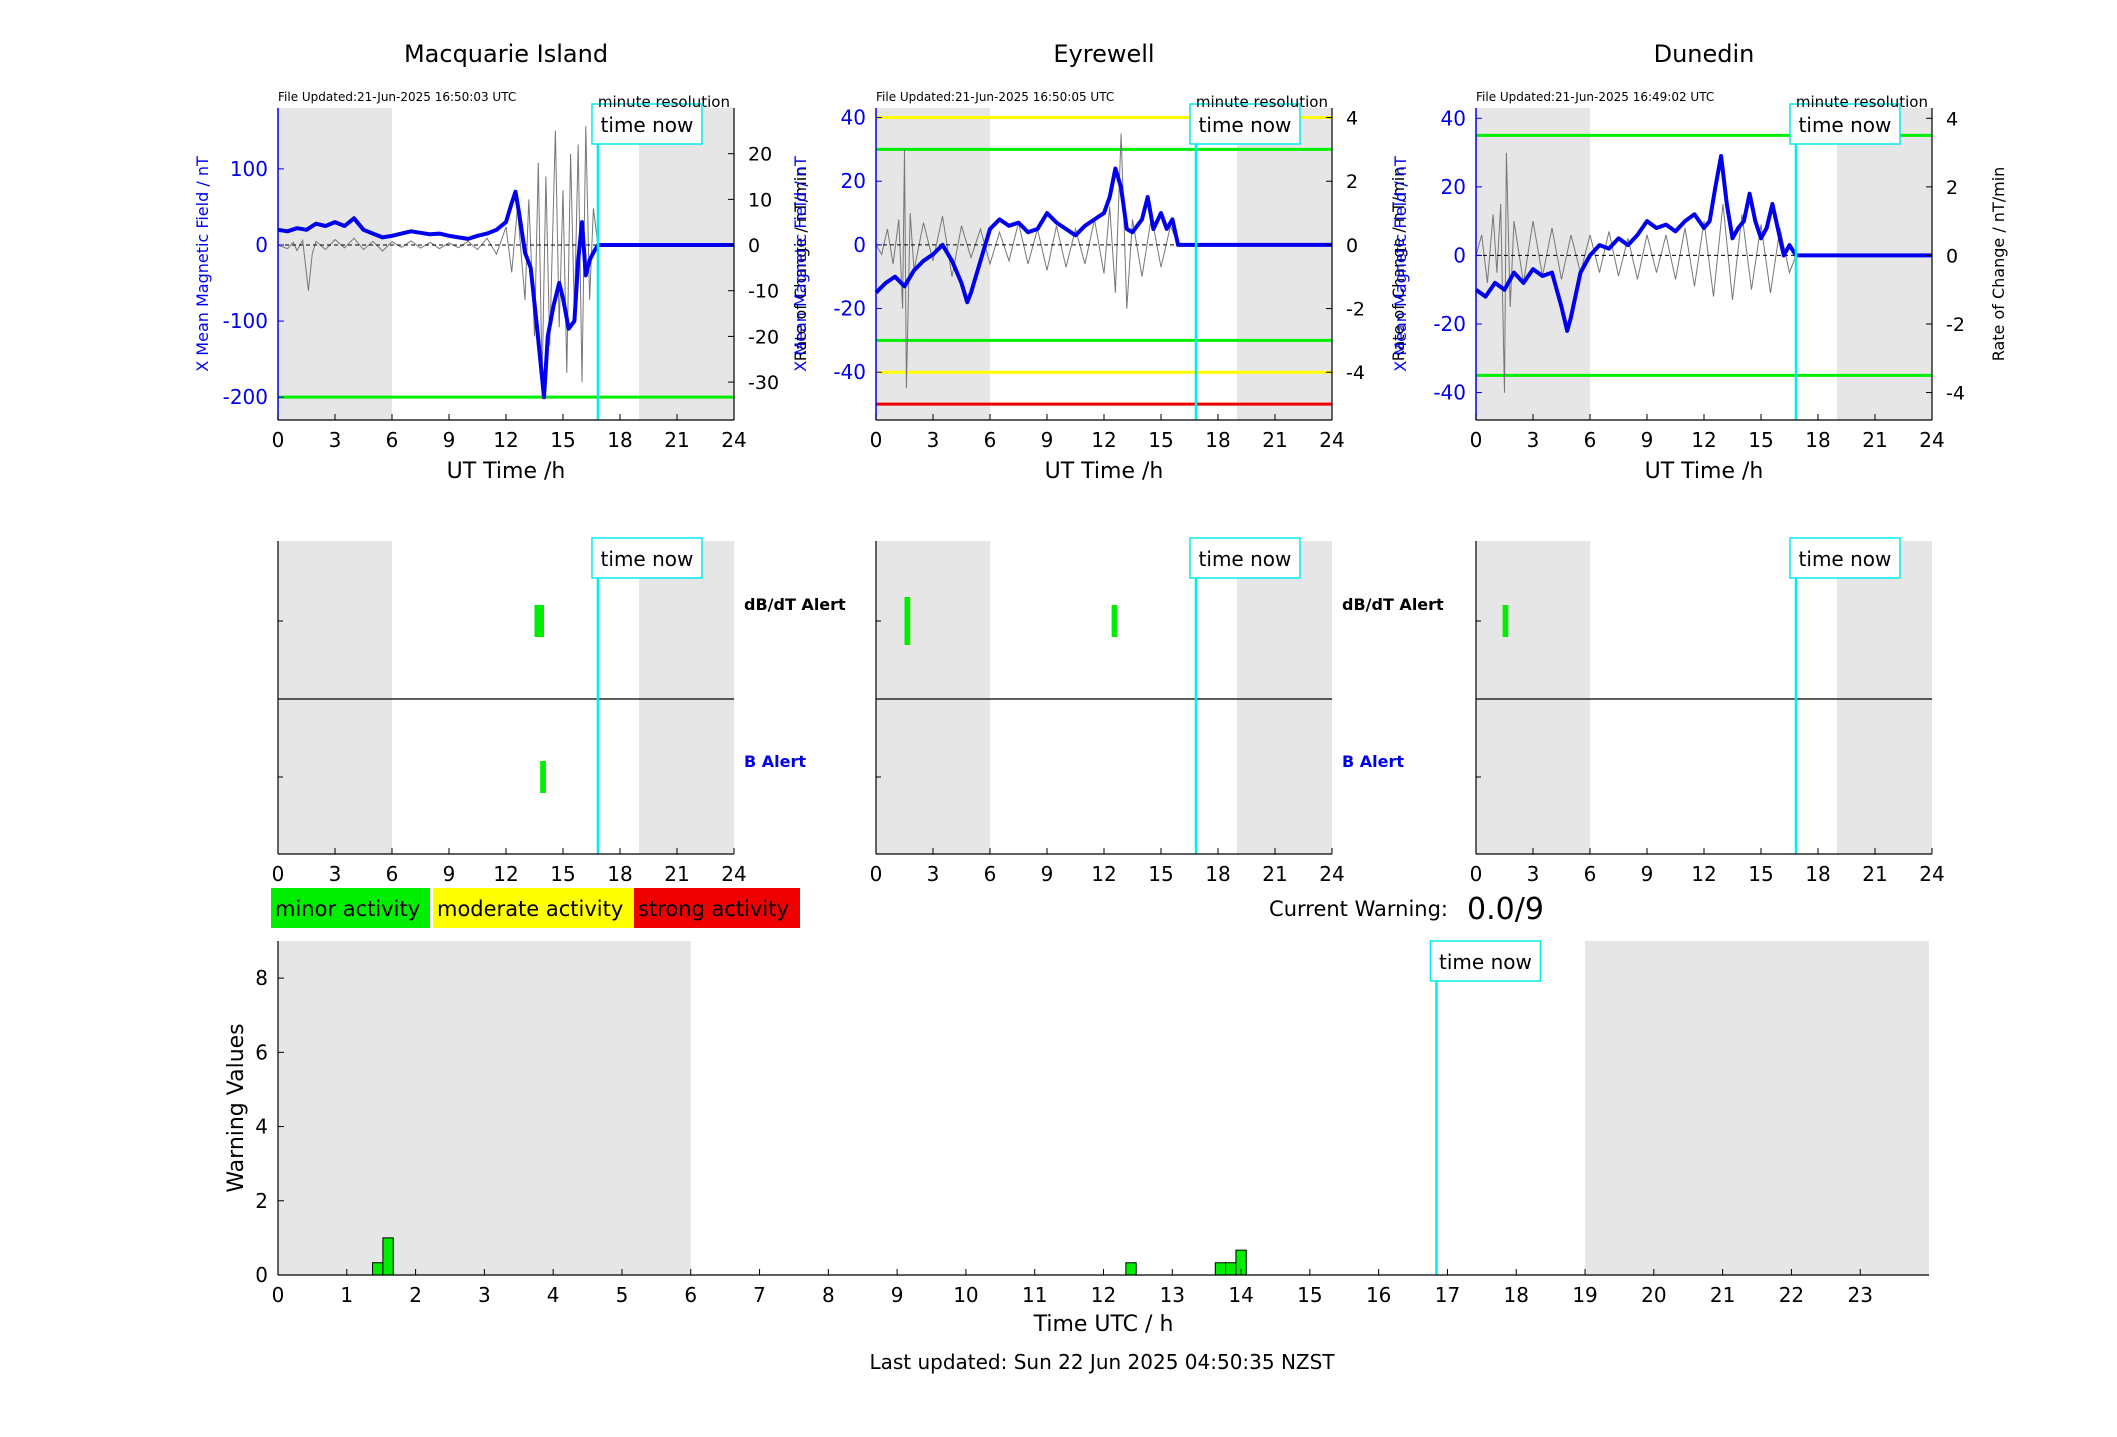 This screenshot has width=2117, height=1437. I want to click on x-tick-label: 7, so click(759, 1295).